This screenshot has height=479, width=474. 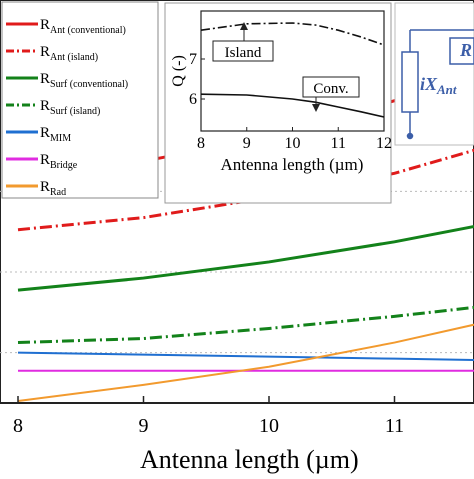 What do you see at coordinates (69, 53) in the screenshot?
I see `legend-label-1: RAnt (island)` at bounding box center [69, 53].